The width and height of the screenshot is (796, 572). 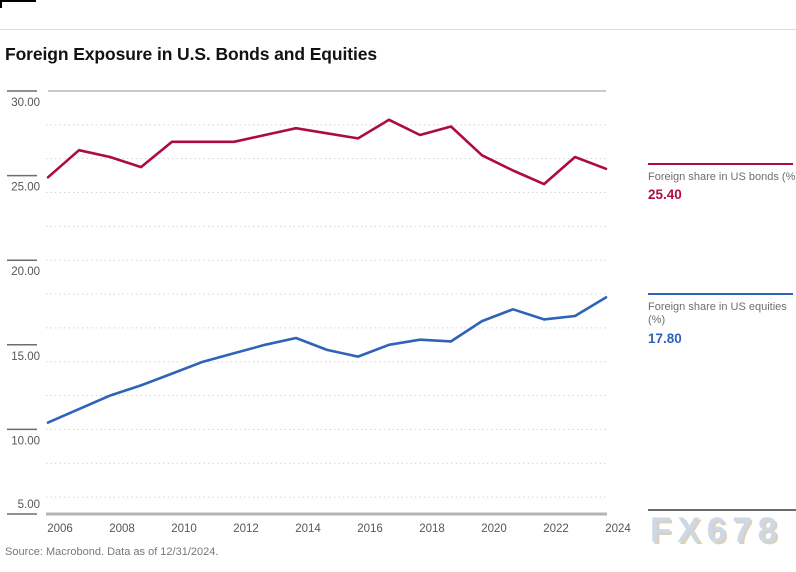 I want to click on y-tick-label: 10.00, so click(x=25, y=441).